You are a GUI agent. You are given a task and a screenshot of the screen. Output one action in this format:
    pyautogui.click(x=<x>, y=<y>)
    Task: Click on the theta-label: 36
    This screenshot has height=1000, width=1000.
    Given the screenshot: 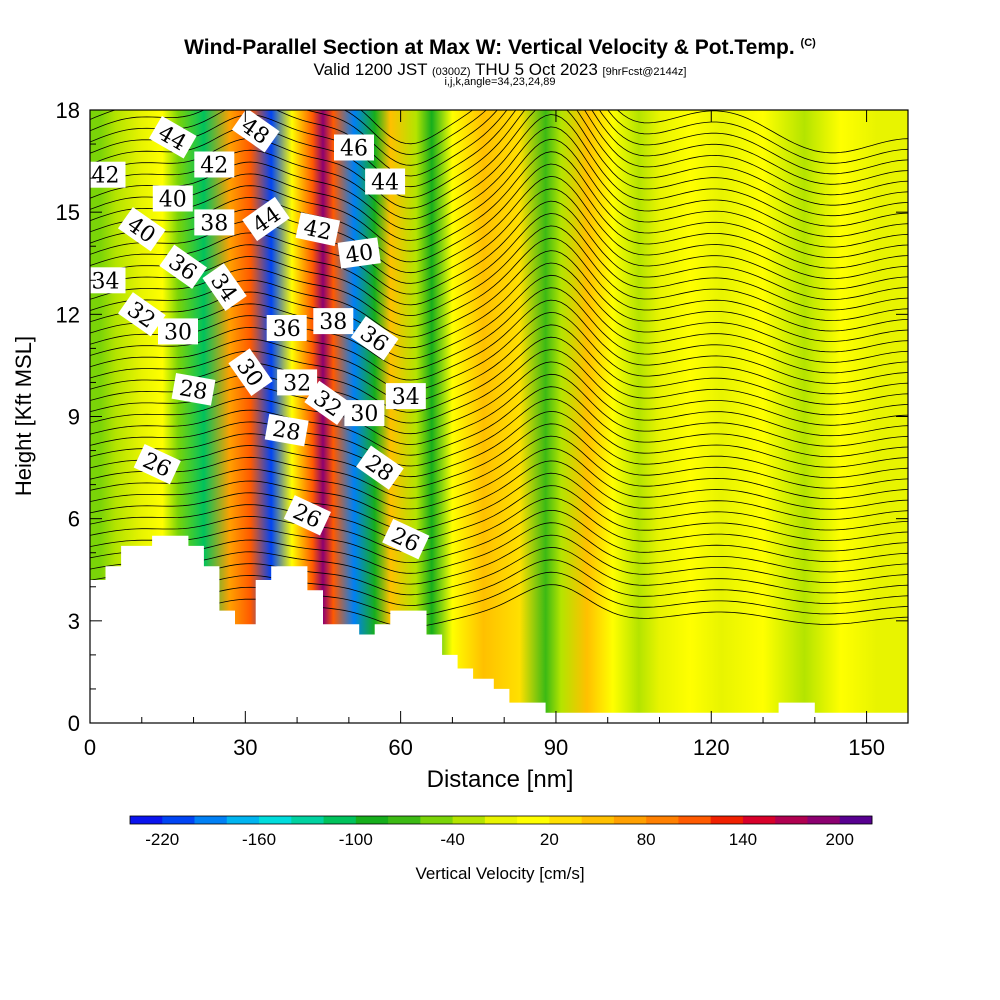 What is the action you would take?
    pyautogui.click(x=286, y=328)
    